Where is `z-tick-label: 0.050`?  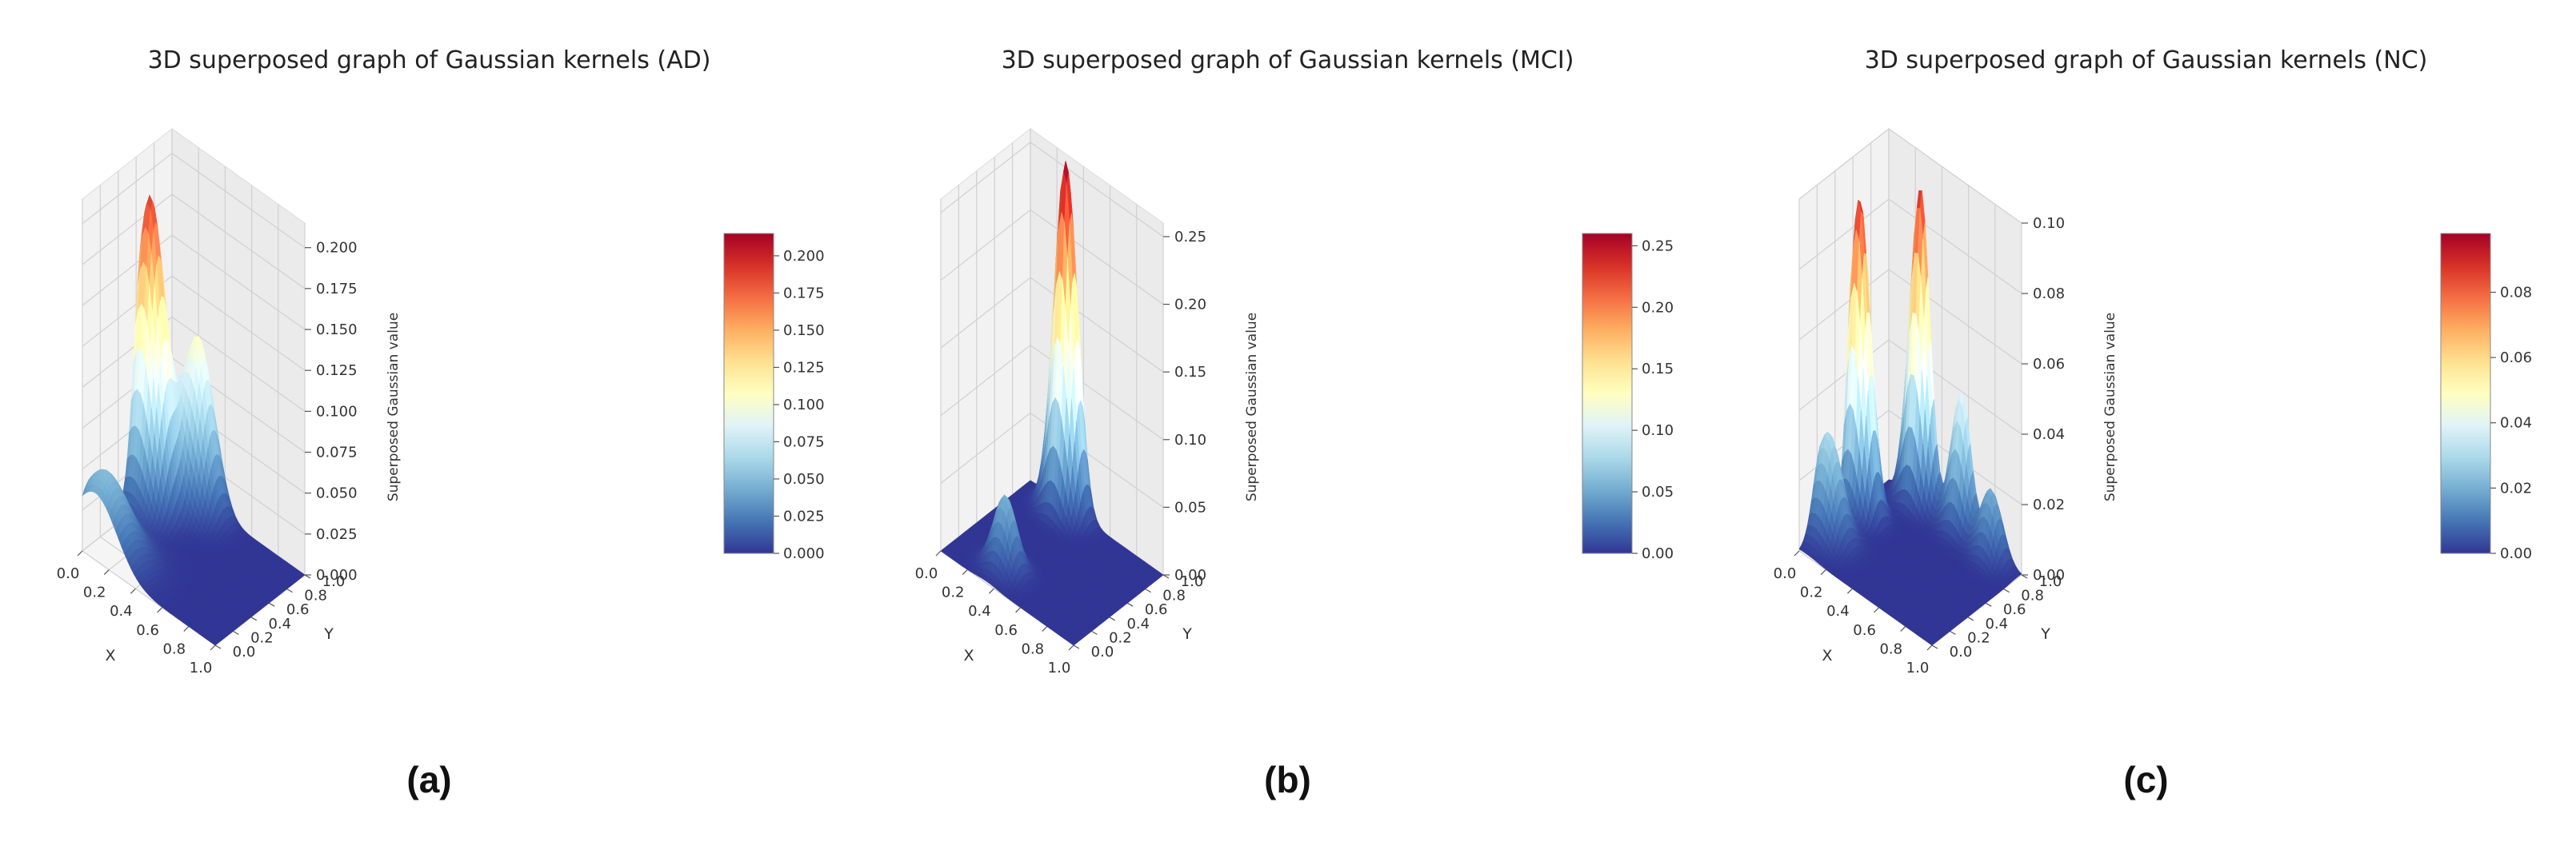 z-tick-label: 0.050 is located at coordinates (337, 493).